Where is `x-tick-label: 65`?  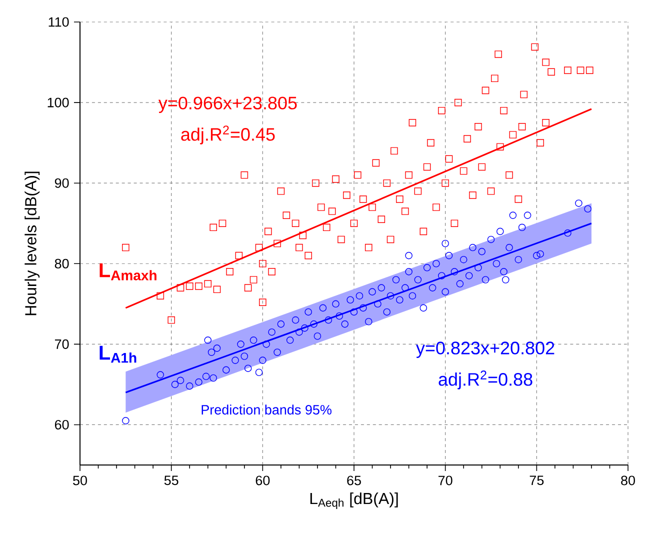 x-tick-label: 65 is located at coordinates (354, 481).